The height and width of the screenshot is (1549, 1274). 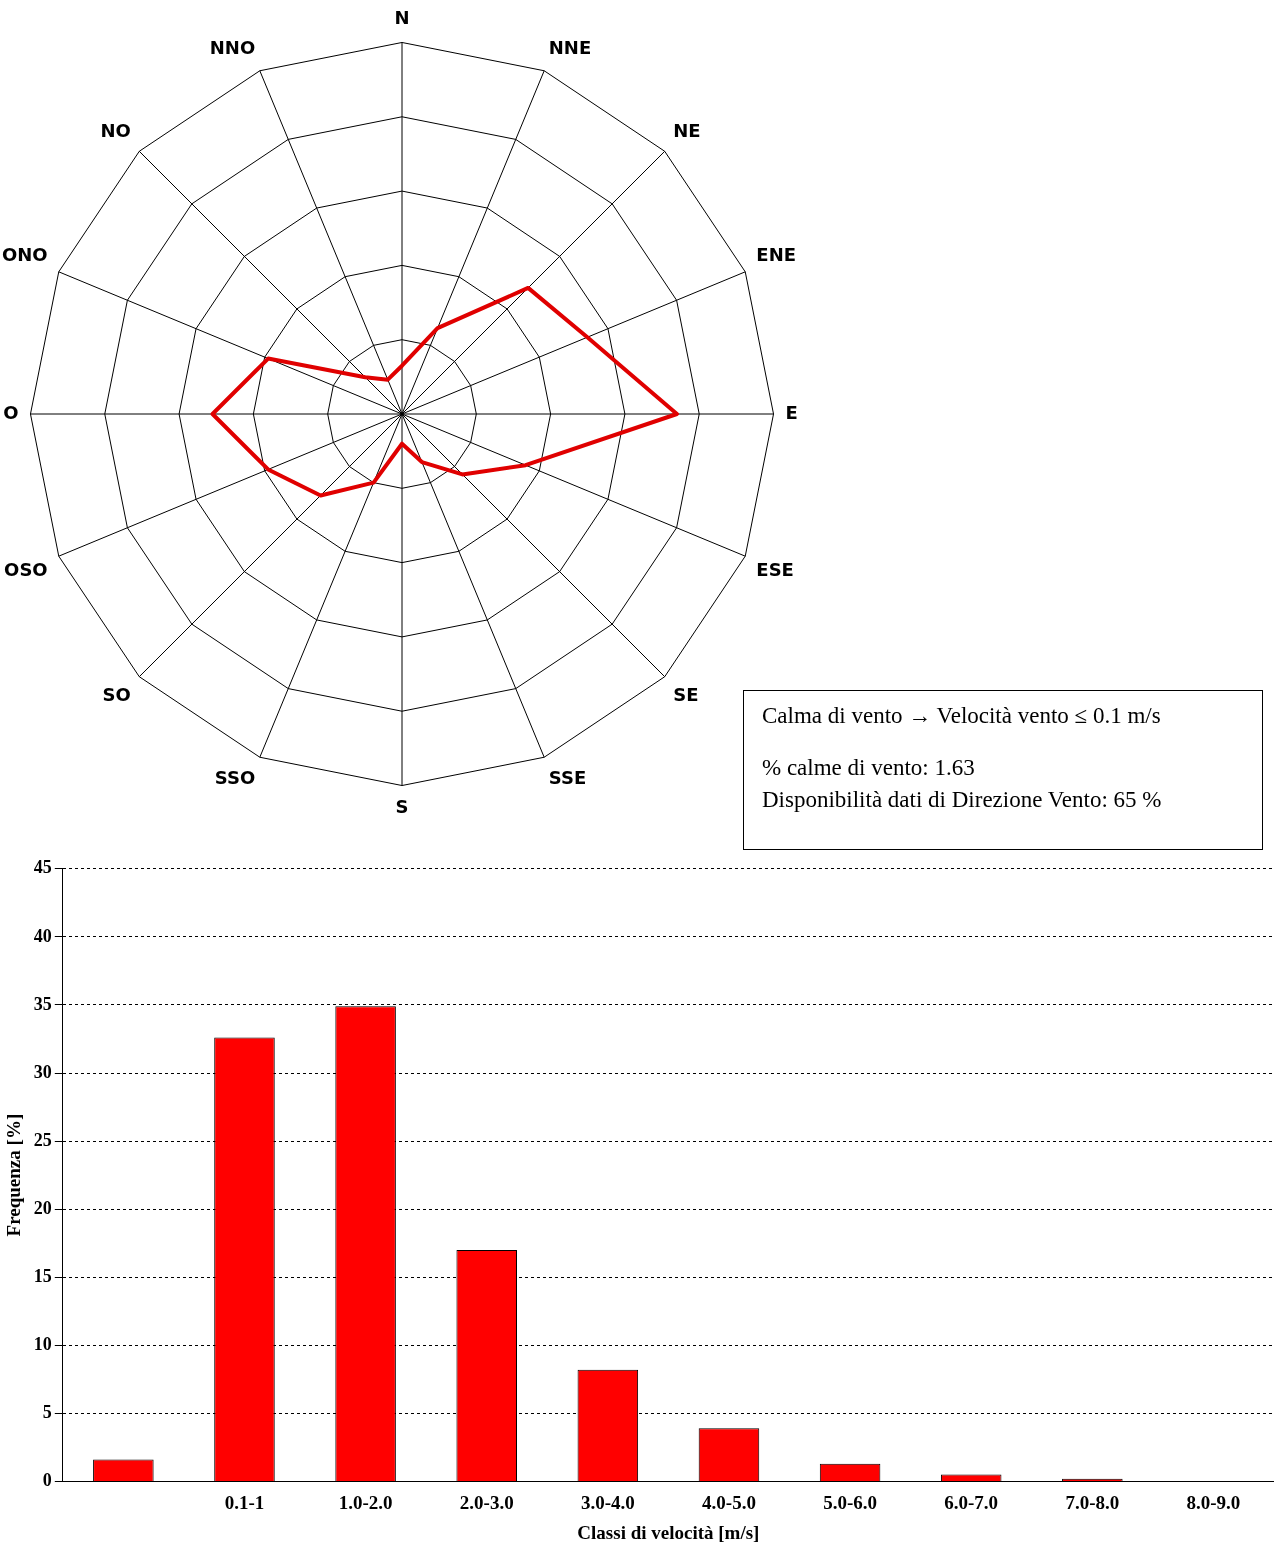 I want to click on spoke-label: SE, so click(x=686, y=694).